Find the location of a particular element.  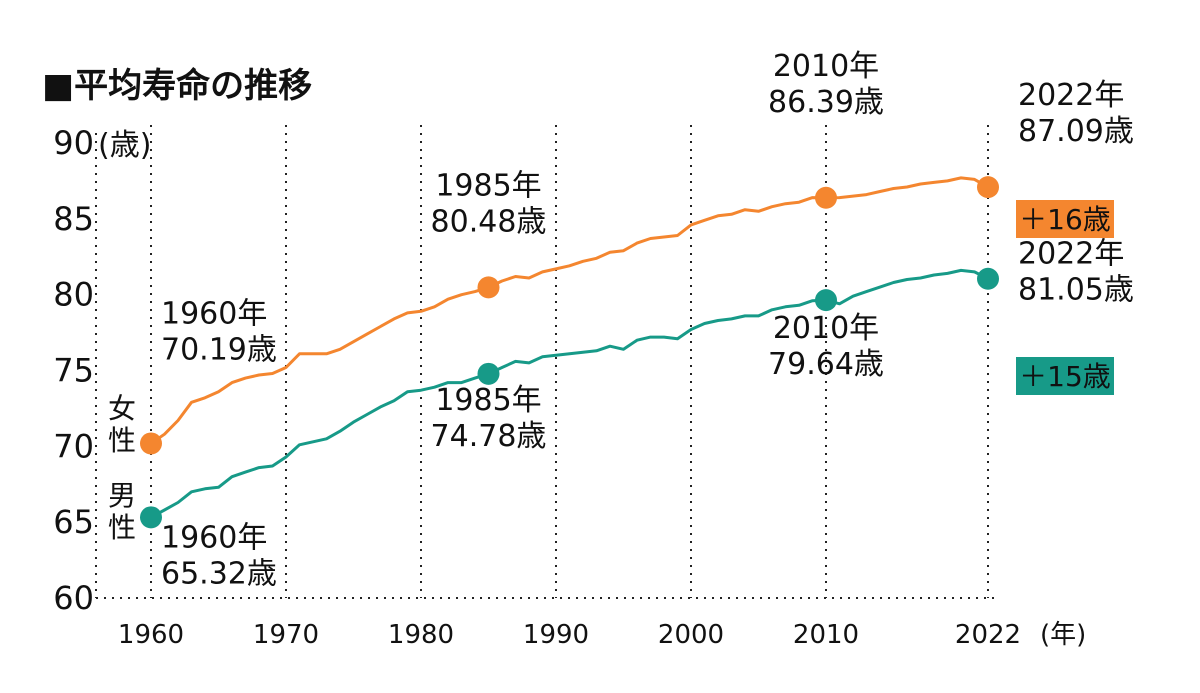

y-axis-unit: (歳) is located at coordinates (124, 145).